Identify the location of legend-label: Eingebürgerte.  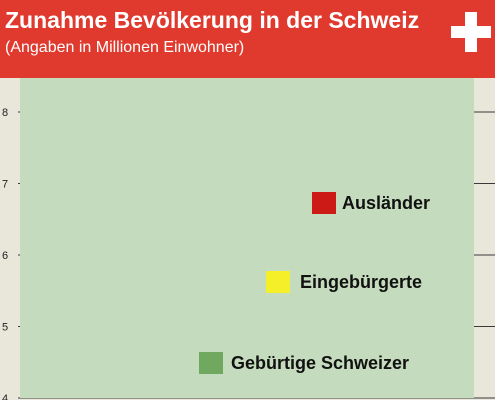
(361, 282).